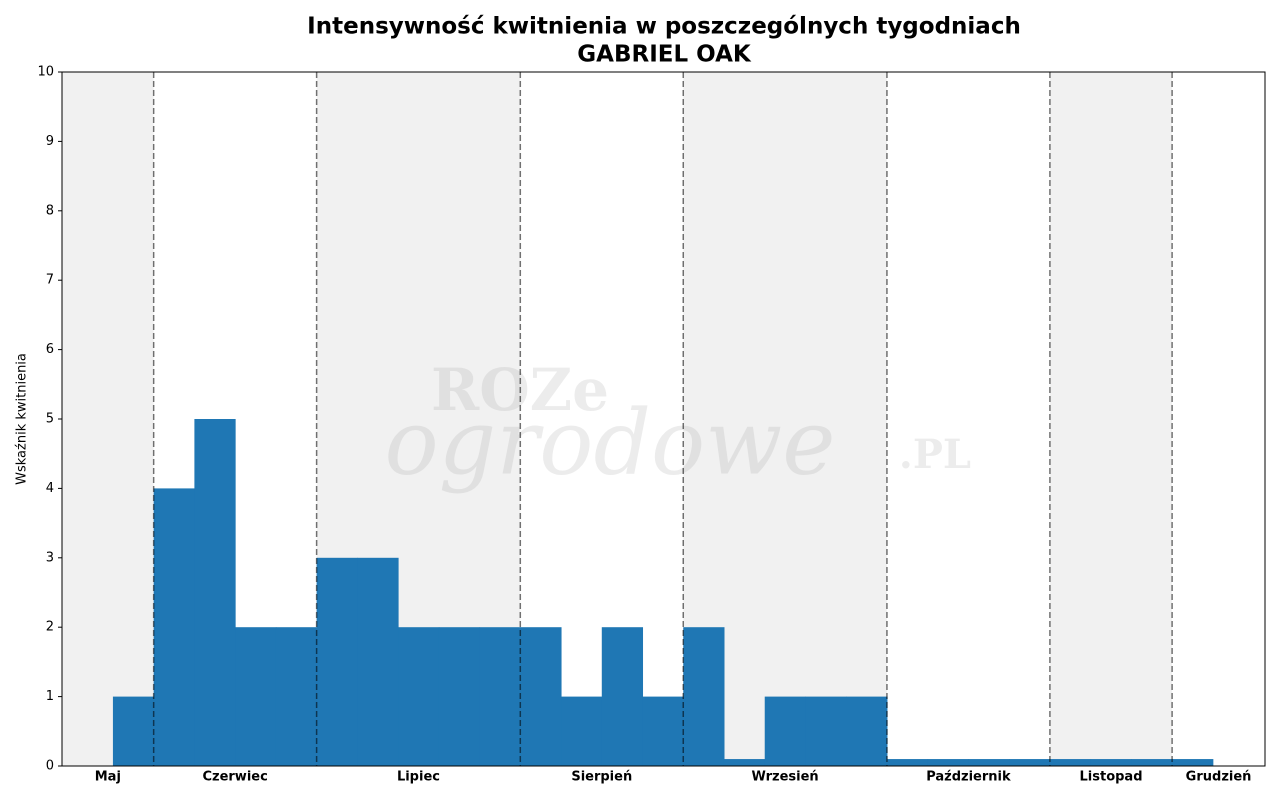 The height and width of the screenshot is (800, 1280). Describe the element at coordinates (50, 557) in the screenshot. I see `y-tick-label: 3` at that location.